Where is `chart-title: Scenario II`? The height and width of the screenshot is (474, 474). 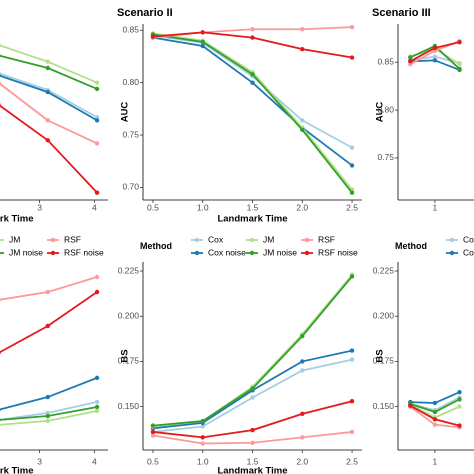 chart-title: Scenario II is located at coordinates (145, 13).